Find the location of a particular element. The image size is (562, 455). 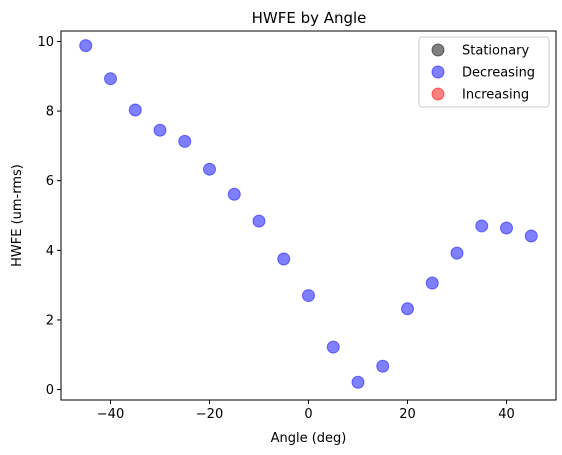

chart-title: HWFE by Angle is located at coordinates (309, 18).